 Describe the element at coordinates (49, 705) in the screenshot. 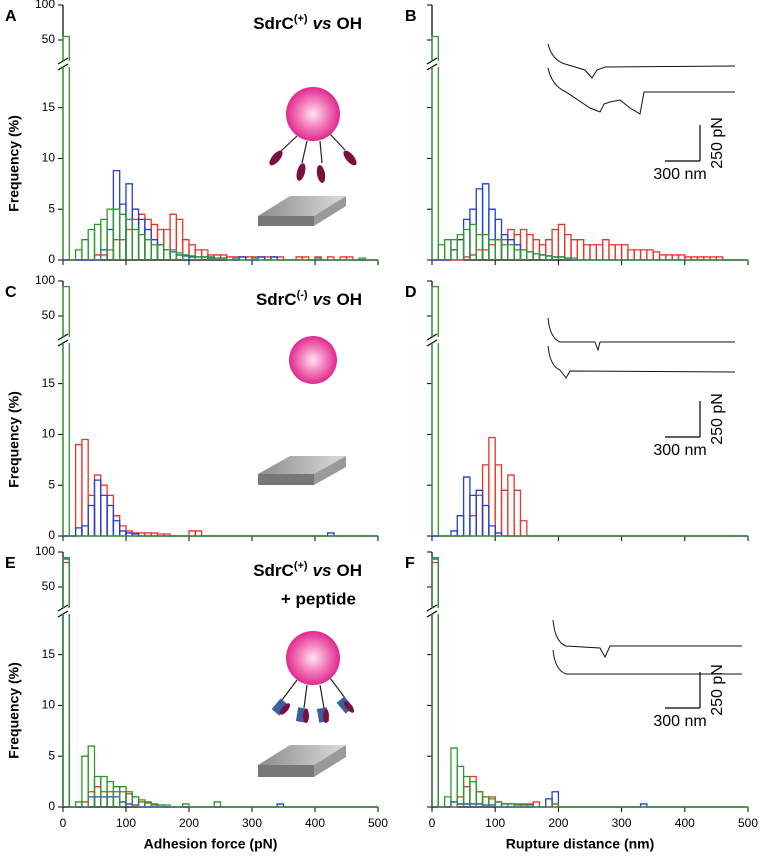

I see `y-tick-label: 10` at that location.